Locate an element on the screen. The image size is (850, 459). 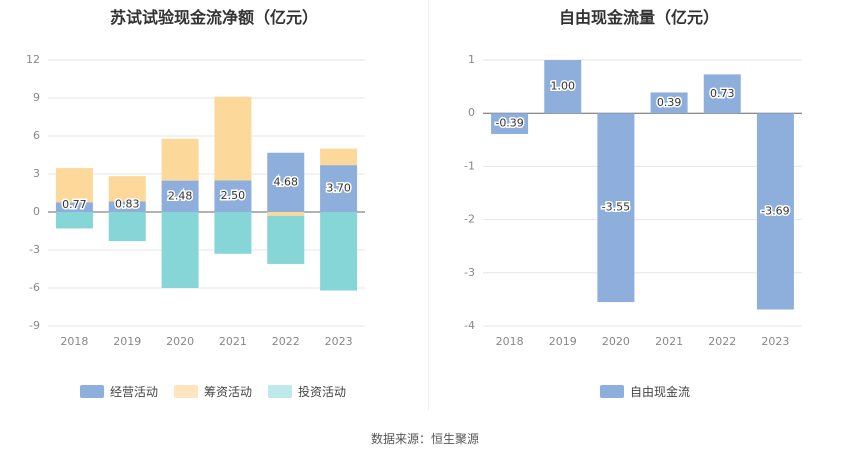
data-label: -3.69 is located at coordinates (775, 210).